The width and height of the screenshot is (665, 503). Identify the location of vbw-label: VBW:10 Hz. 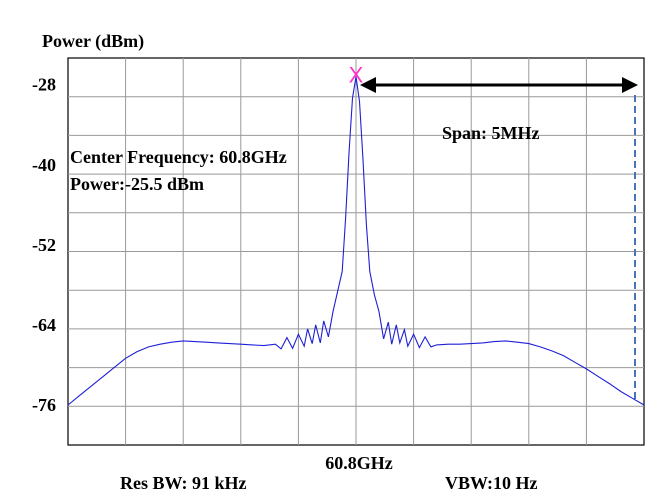
(491, 483).